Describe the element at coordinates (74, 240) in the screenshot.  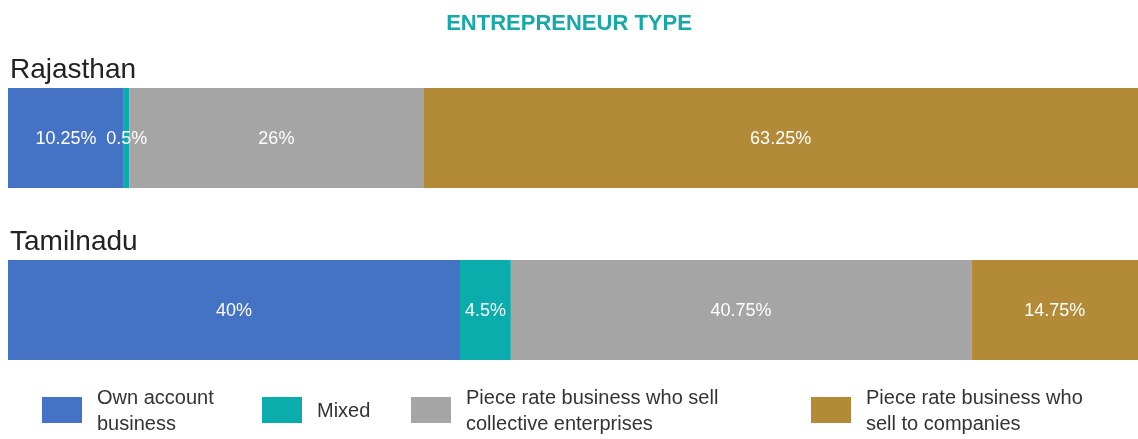
I see `y-tick-label: Tamilnadu` at that location.